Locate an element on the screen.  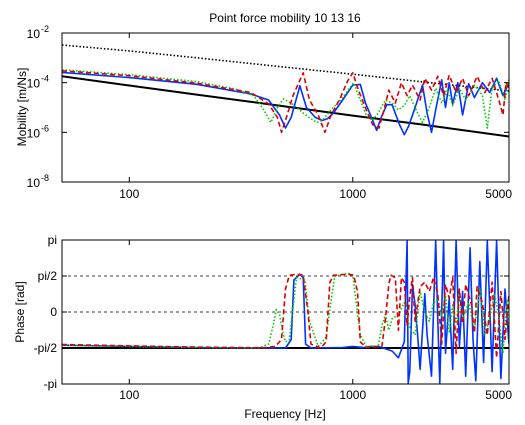
phase-x-tick-label: 100 is located at coordinates (129, 395).